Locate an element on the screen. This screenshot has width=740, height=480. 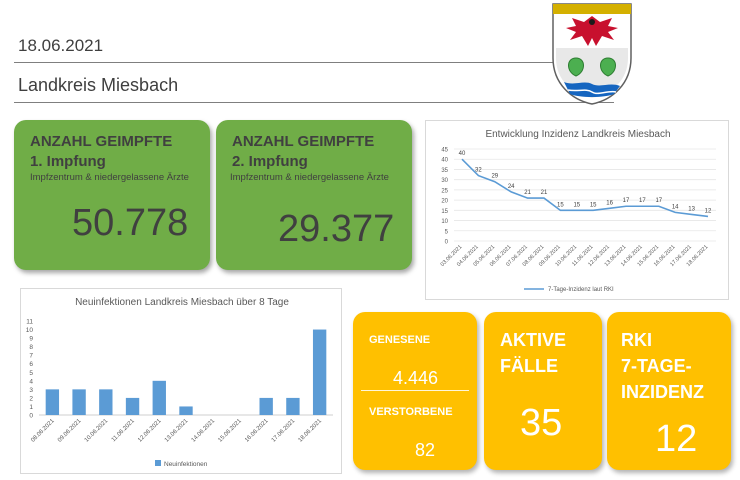
legend-label: Neuinfektionen is located at coordinates (186, 464).